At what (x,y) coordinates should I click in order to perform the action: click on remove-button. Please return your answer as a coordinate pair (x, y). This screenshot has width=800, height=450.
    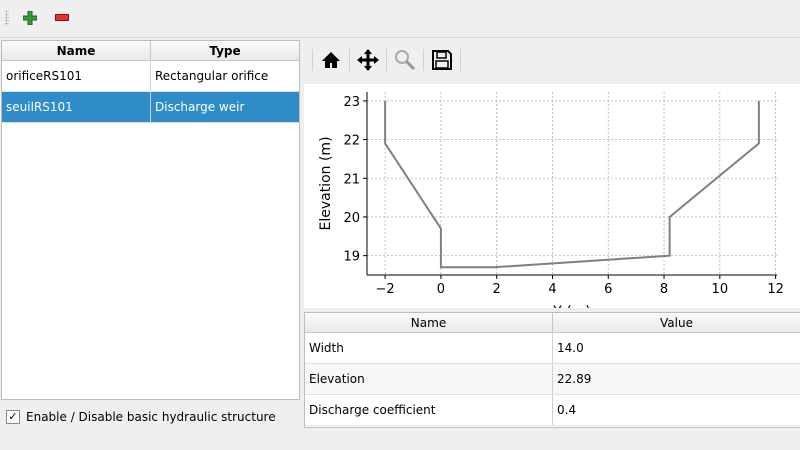
    Looking at the image, I should click on (62, 18).